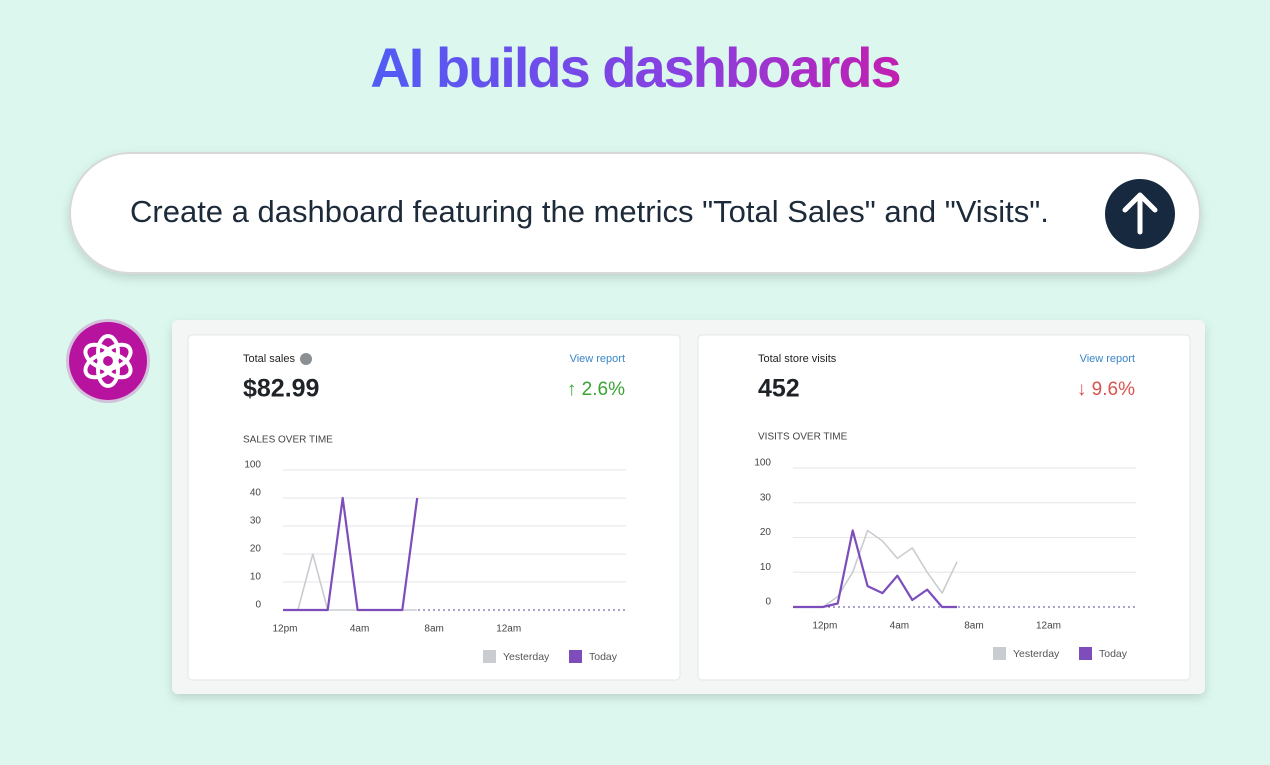  Describe the element at coordinates (803, 437) in the screenshot. I see `chart-title: VISITS OVER TIME` at that location.